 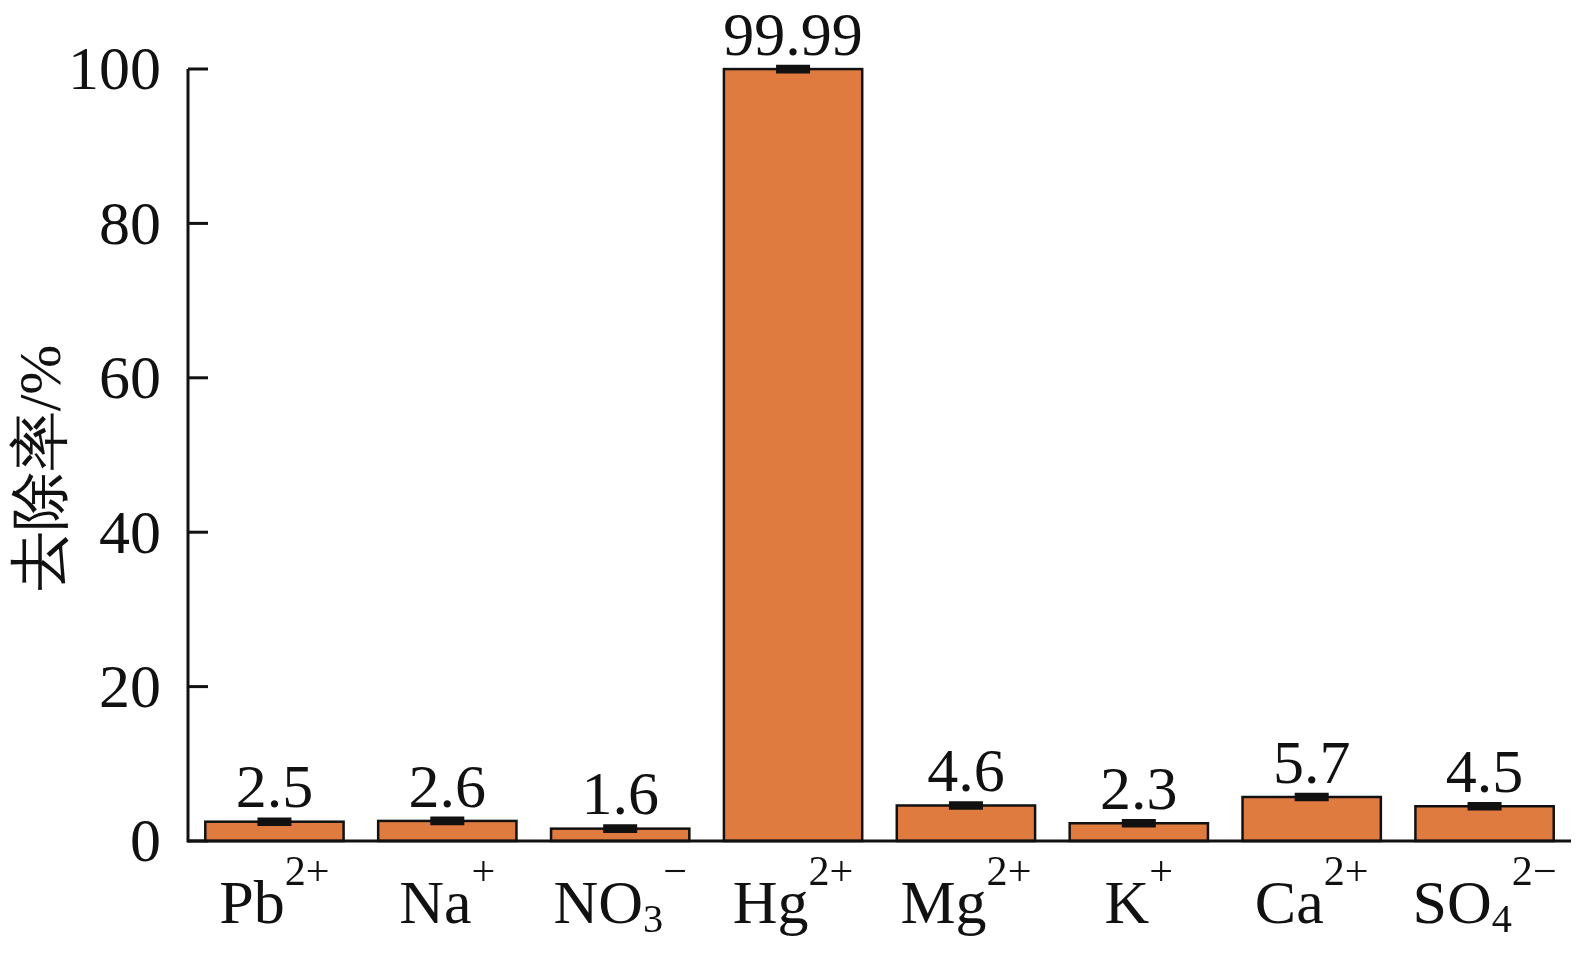 What do you see at coordinates (130, 531) in the screenshot?
I see `y-tick-label: 40` at bounding box center [130, 531].